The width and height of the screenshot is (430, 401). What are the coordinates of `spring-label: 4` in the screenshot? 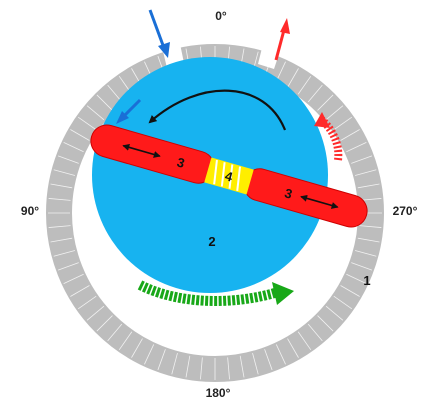 It's located at (229, 176).